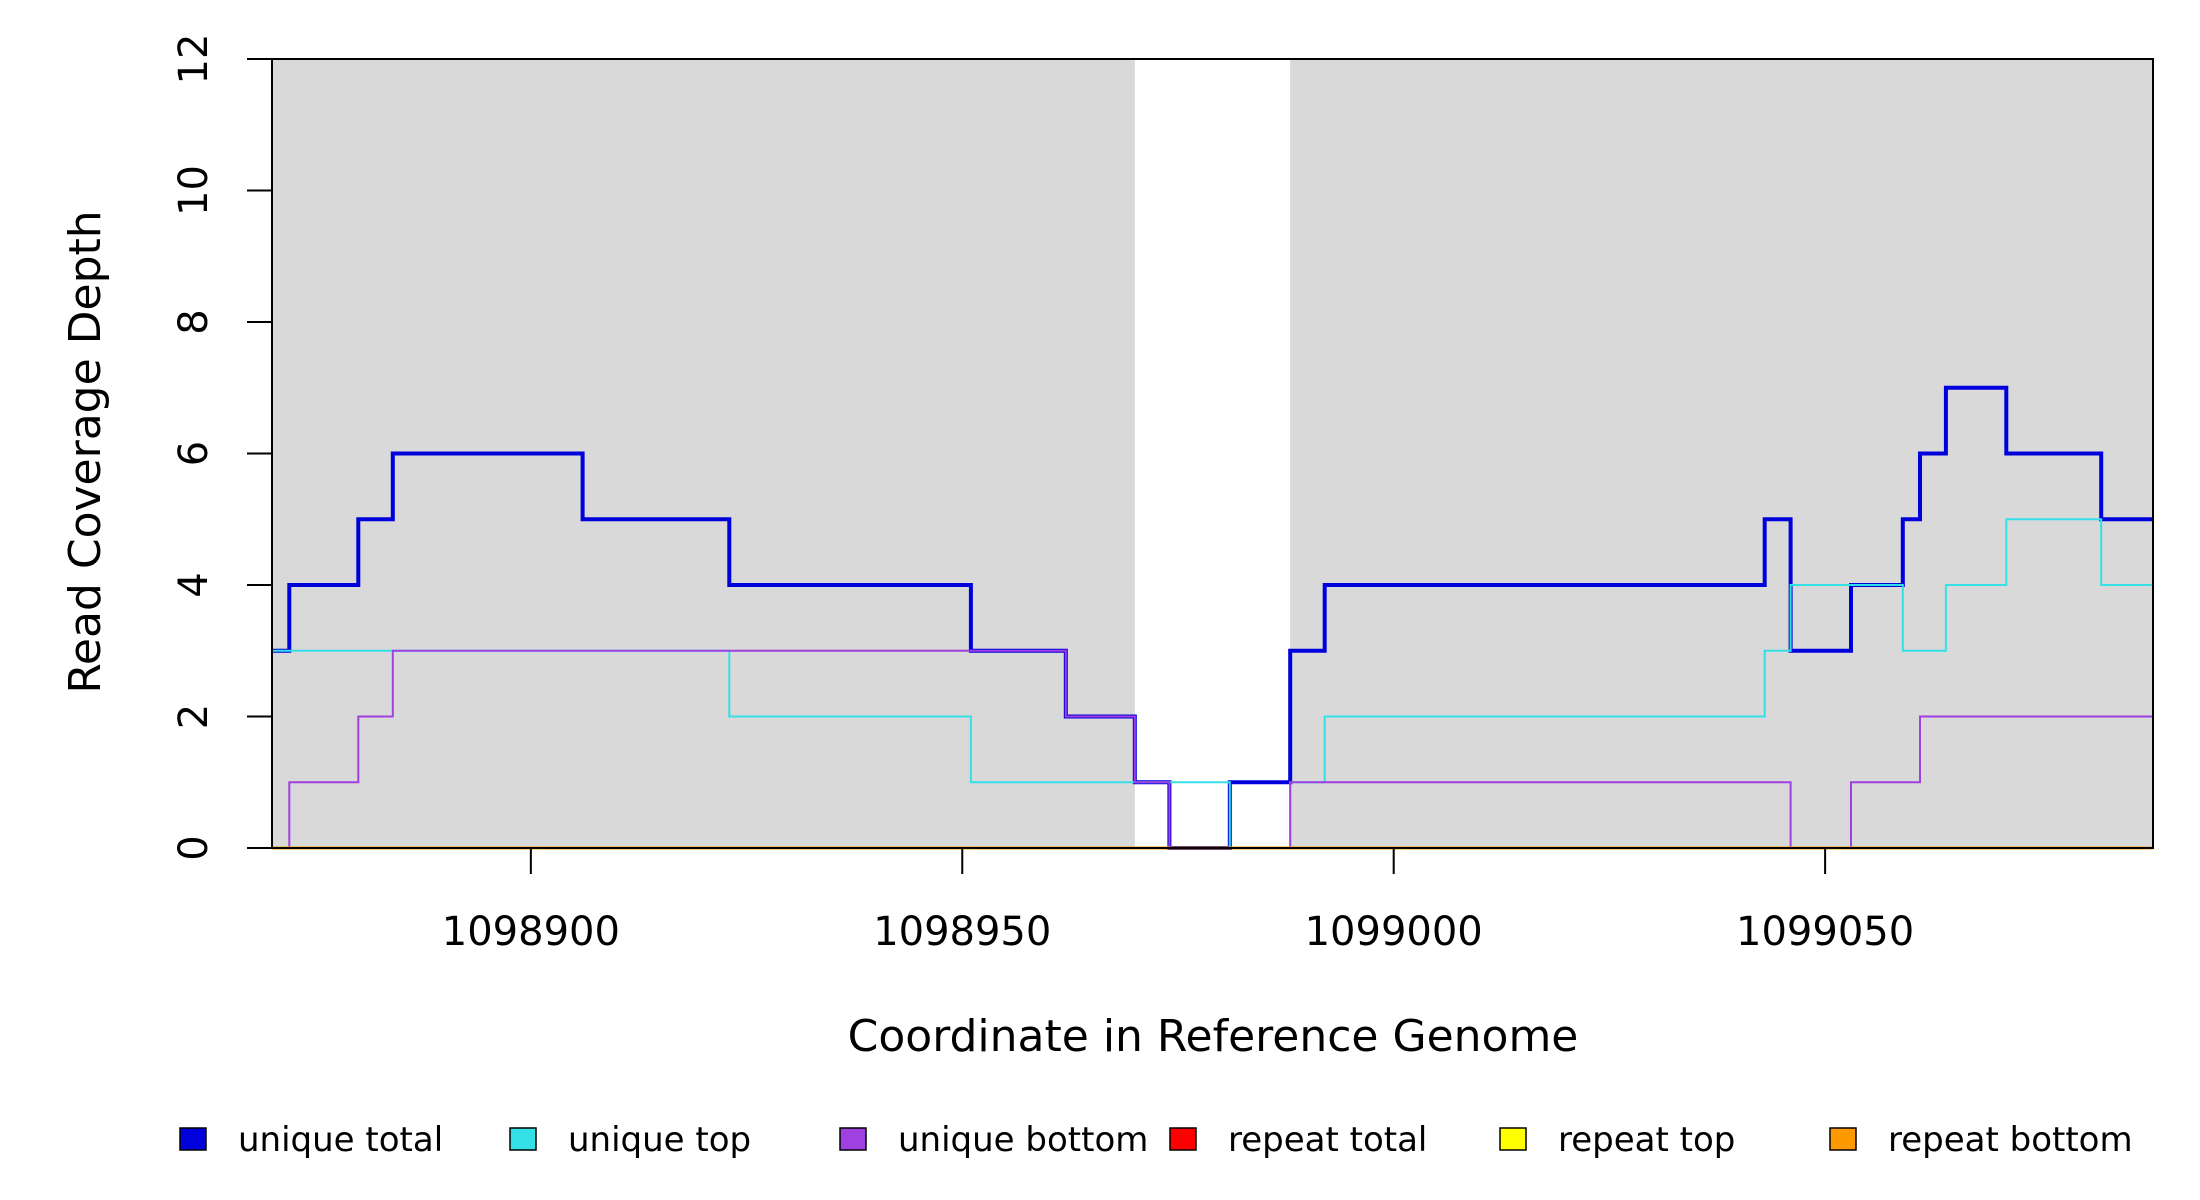 The height and width of the screenshot is (1200, 2200). Describe the element at coordinates (194, 453) in the screenshot. I see `y-tick-label-3: 6` at that location.